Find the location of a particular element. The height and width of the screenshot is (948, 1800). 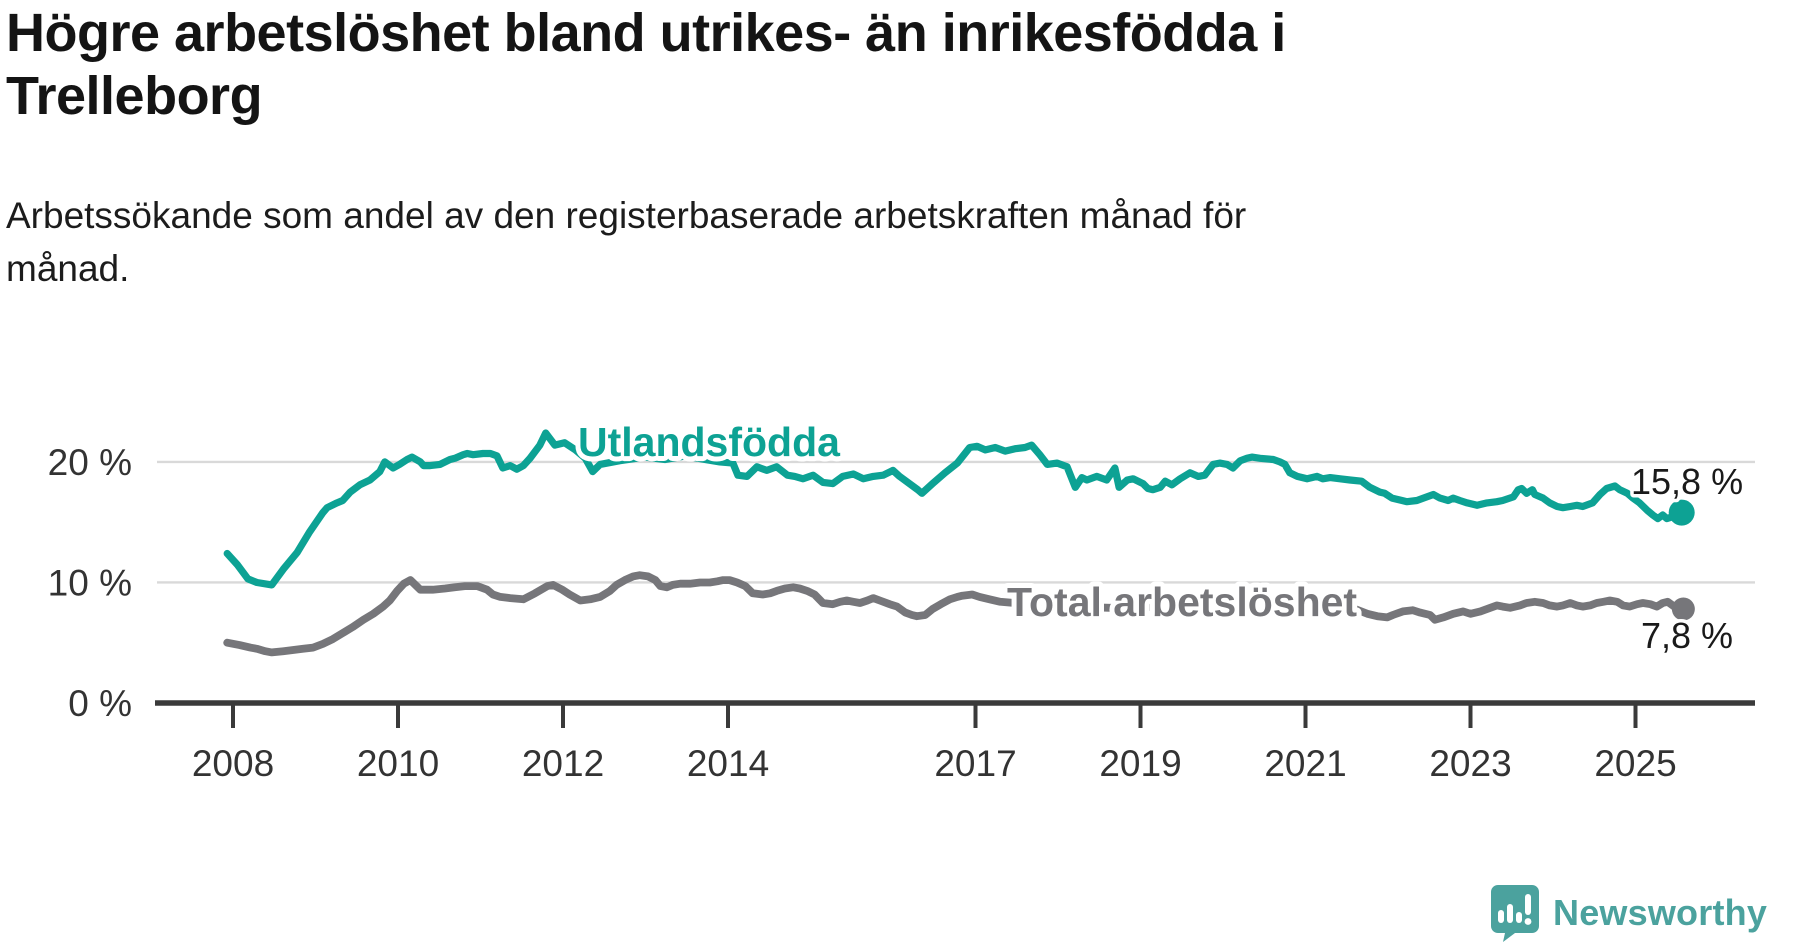

y-tick-label-20: 20 % is located at coordinates (90, 462).